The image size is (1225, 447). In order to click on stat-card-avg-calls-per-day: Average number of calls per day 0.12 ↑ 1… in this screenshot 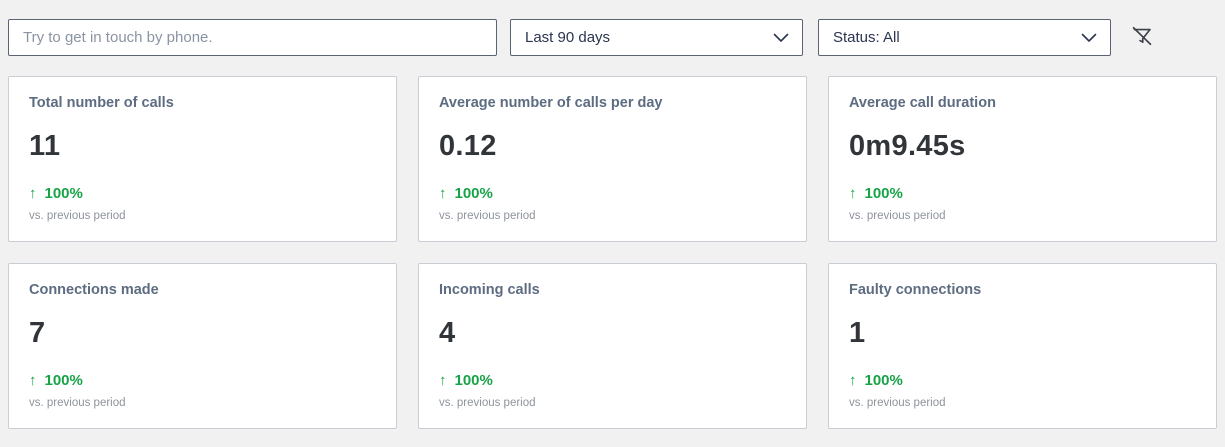, I will do `click(612, 159)`.